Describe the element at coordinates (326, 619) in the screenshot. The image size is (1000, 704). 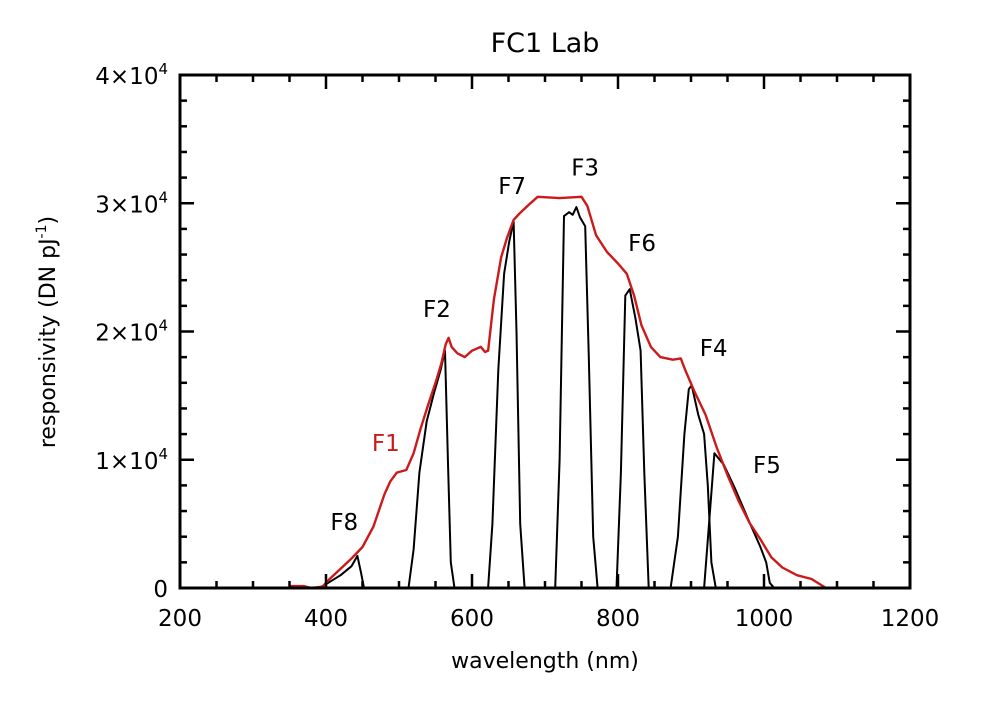
I see `x-tick-label: 400` at that location.